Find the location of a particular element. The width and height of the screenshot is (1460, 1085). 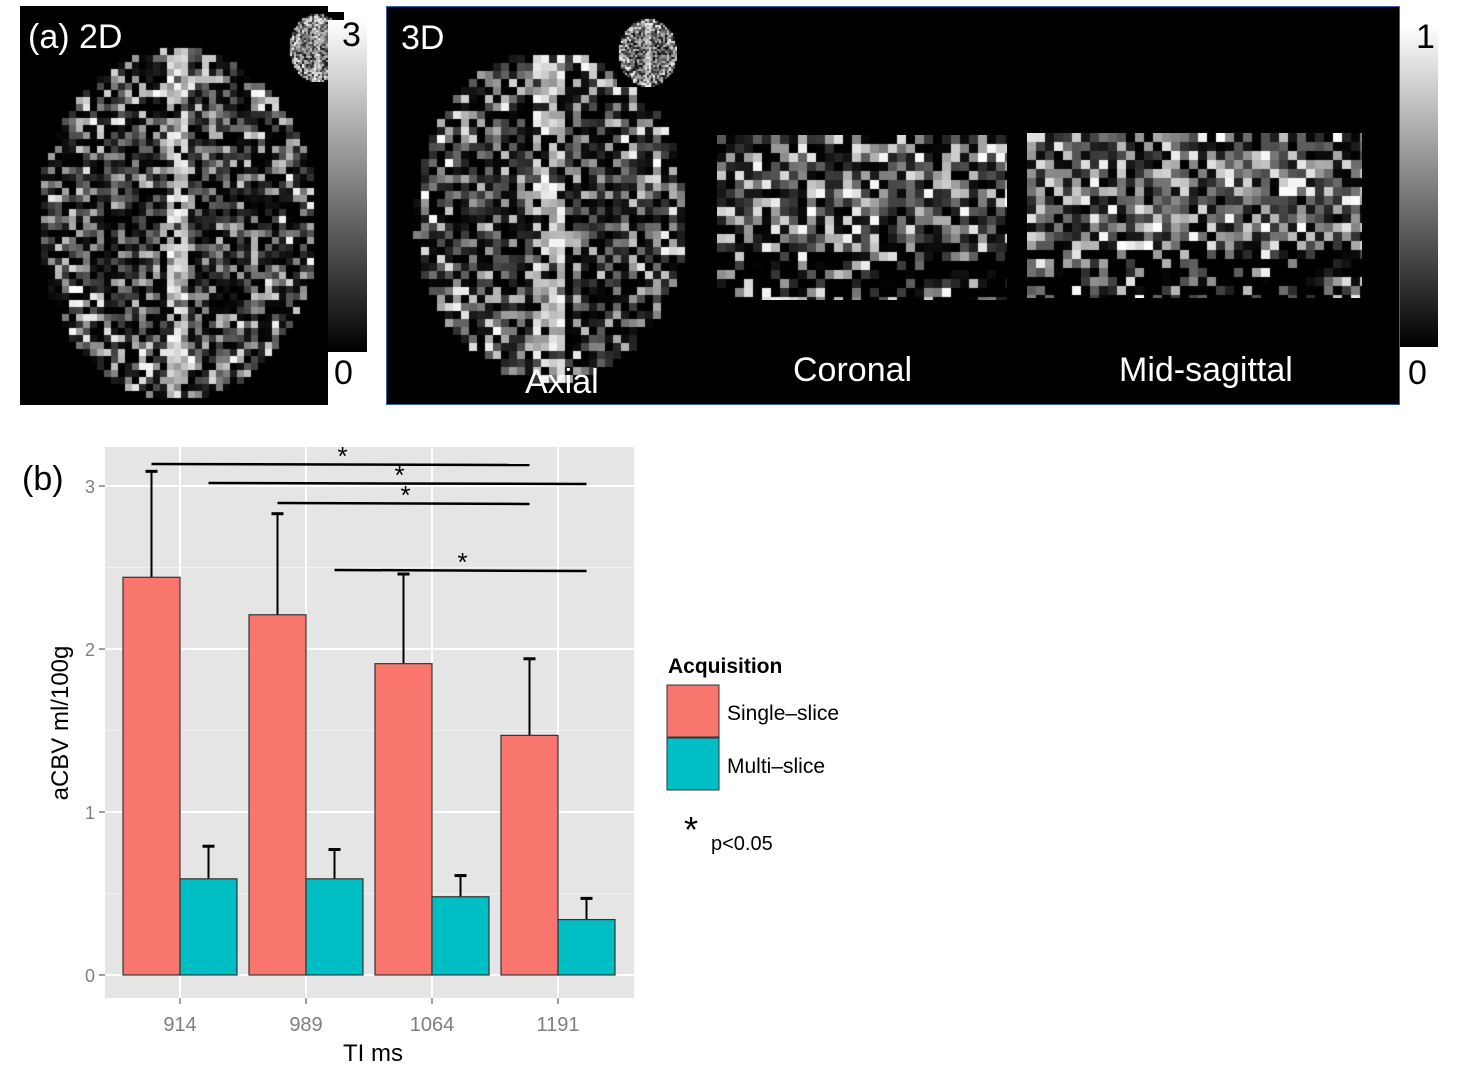

y-tick-label: 1 is located at coordinates (90, 813).